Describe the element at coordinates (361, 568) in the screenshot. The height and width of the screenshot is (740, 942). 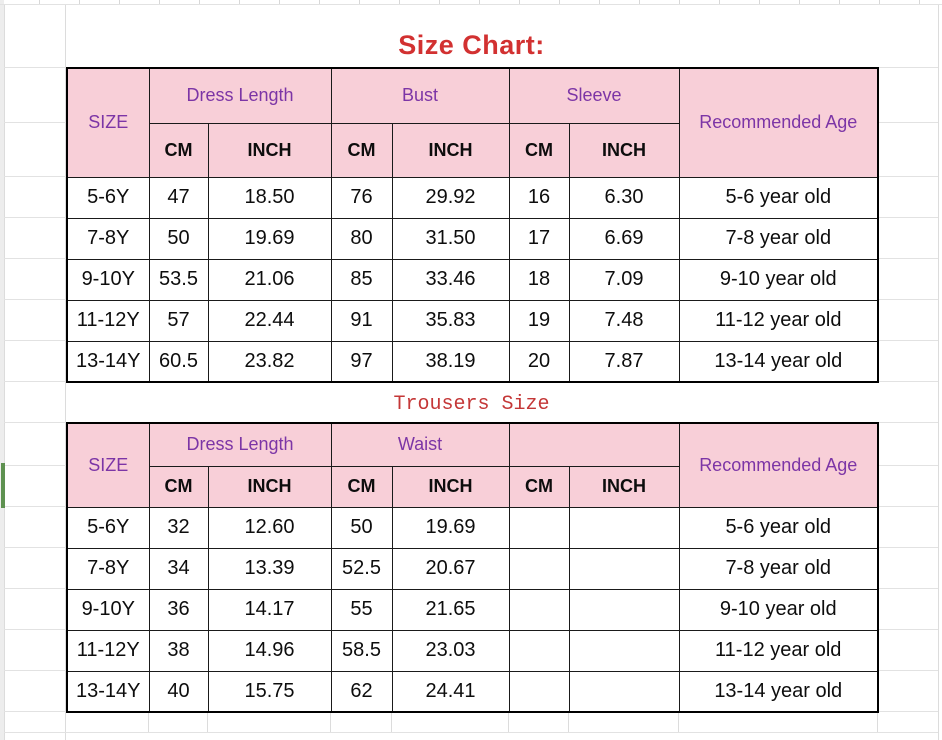
I see `cell-waist-cm: 52.5` at that location.